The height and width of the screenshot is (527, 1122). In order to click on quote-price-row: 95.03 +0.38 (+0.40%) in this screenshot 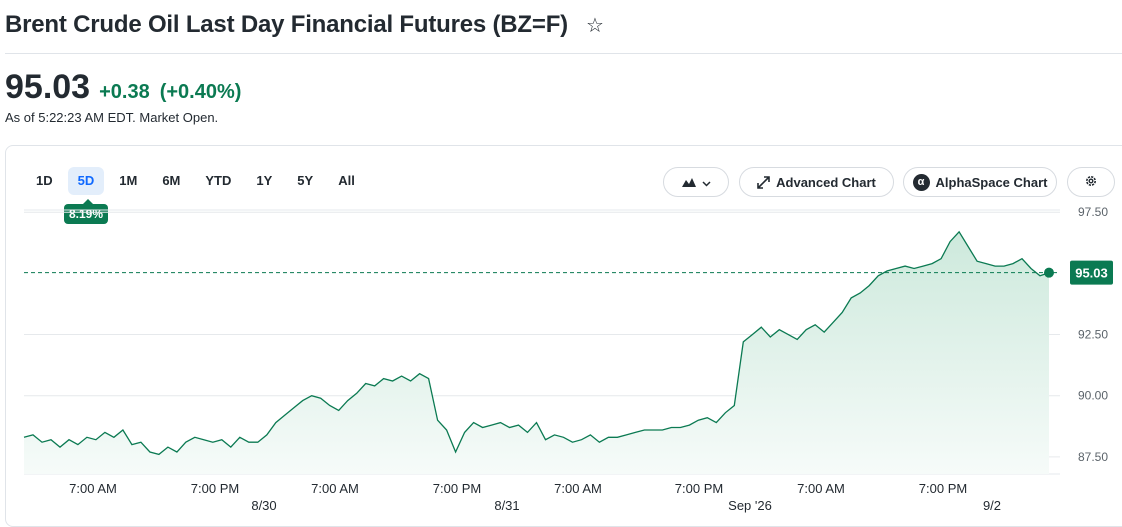, I will do `click(123, 87)`.